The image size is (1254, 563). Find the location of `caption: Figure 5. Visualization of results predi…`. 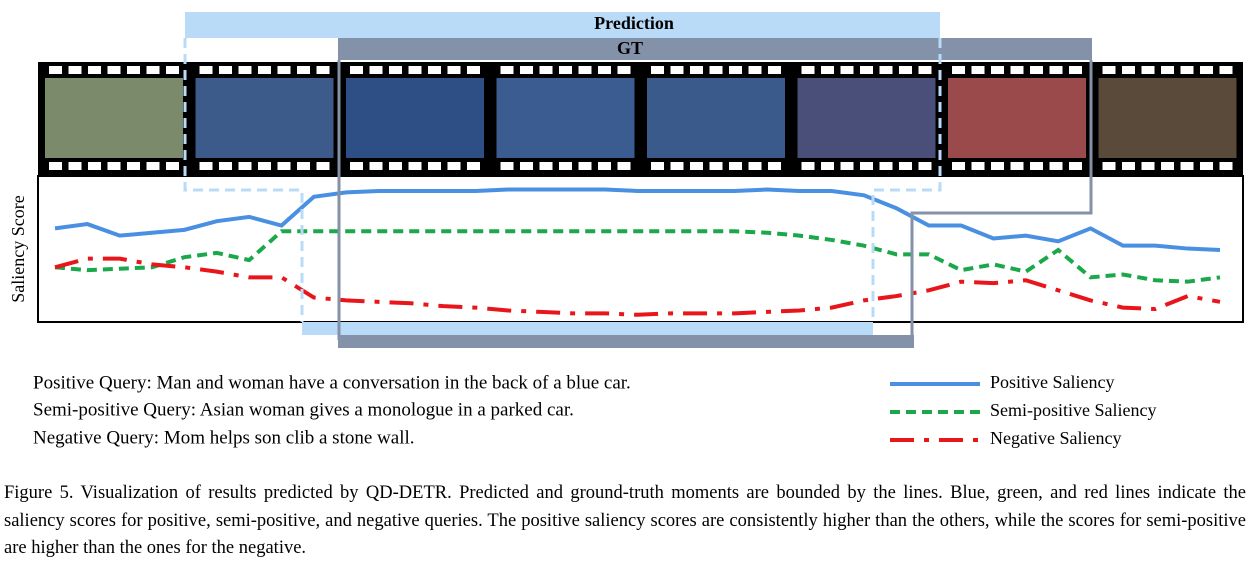

caption: Figure 5. Visualization of results predi… is located at coordinates (625, 520).